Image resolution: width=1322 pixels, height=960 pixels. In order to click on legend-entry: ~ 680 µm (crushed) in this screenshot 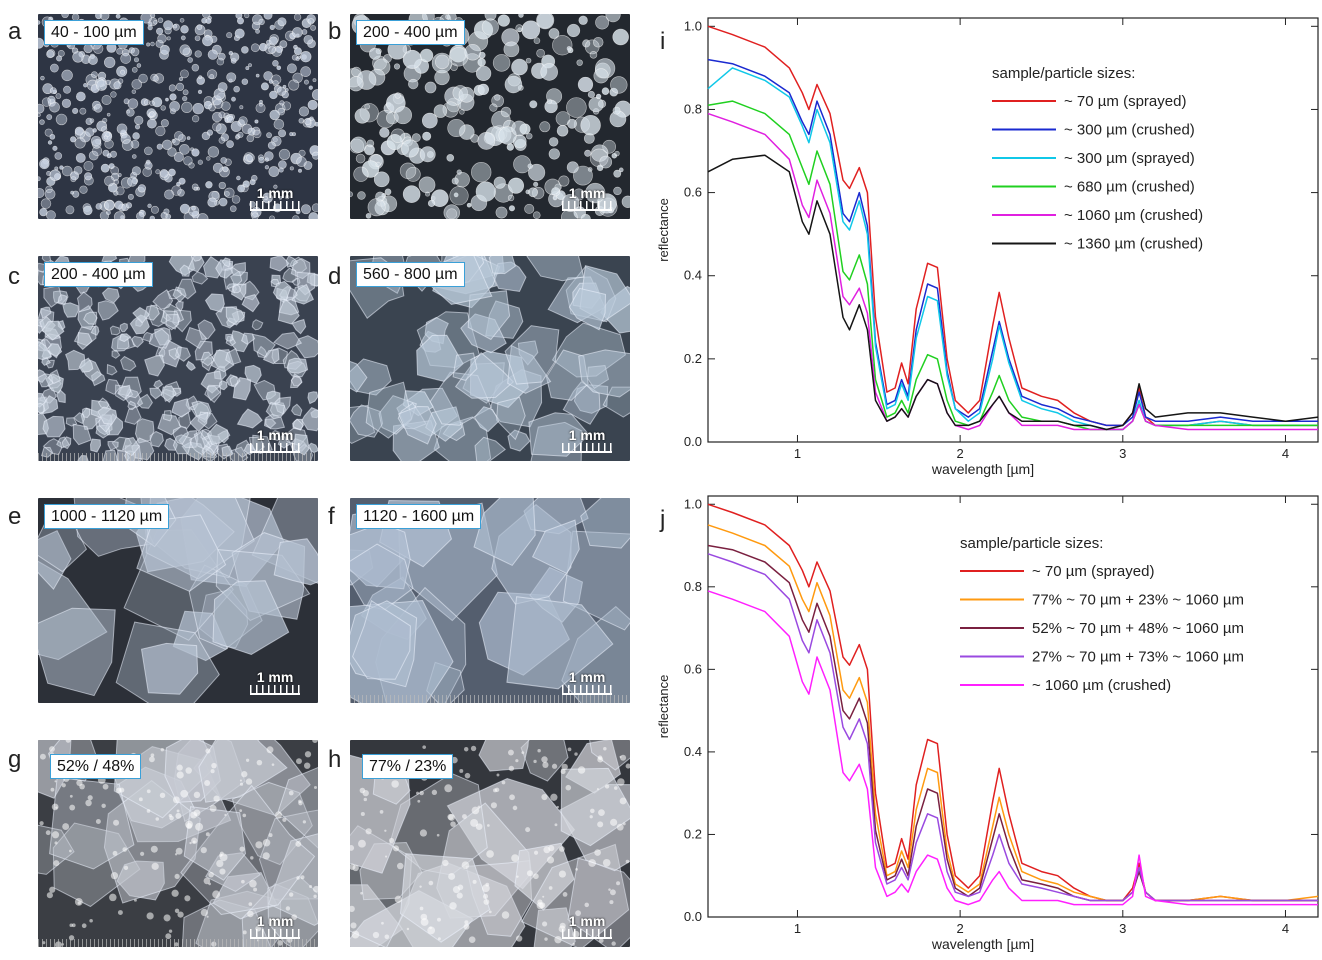, I will do `click(1129, 187)`.